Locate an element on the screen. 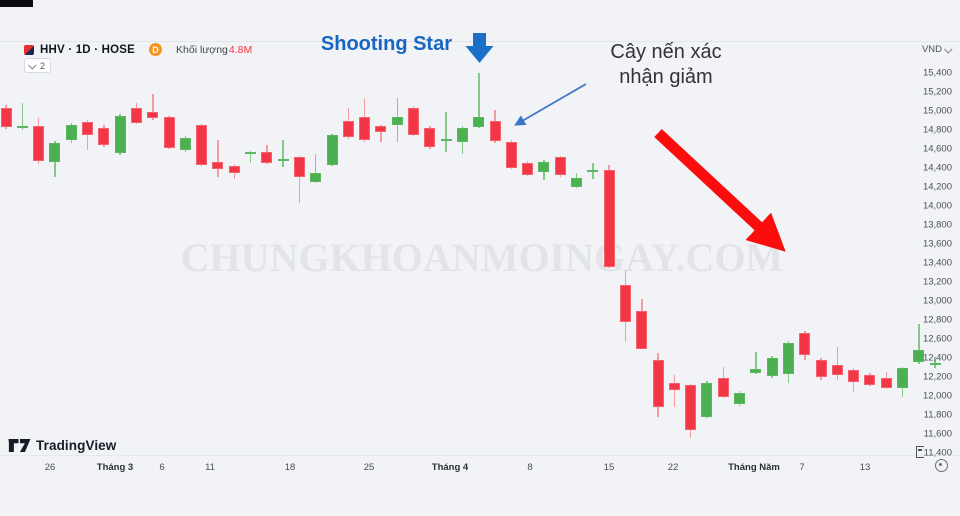  tradingview-logo: TradingView is located at coordinates (62, 445).